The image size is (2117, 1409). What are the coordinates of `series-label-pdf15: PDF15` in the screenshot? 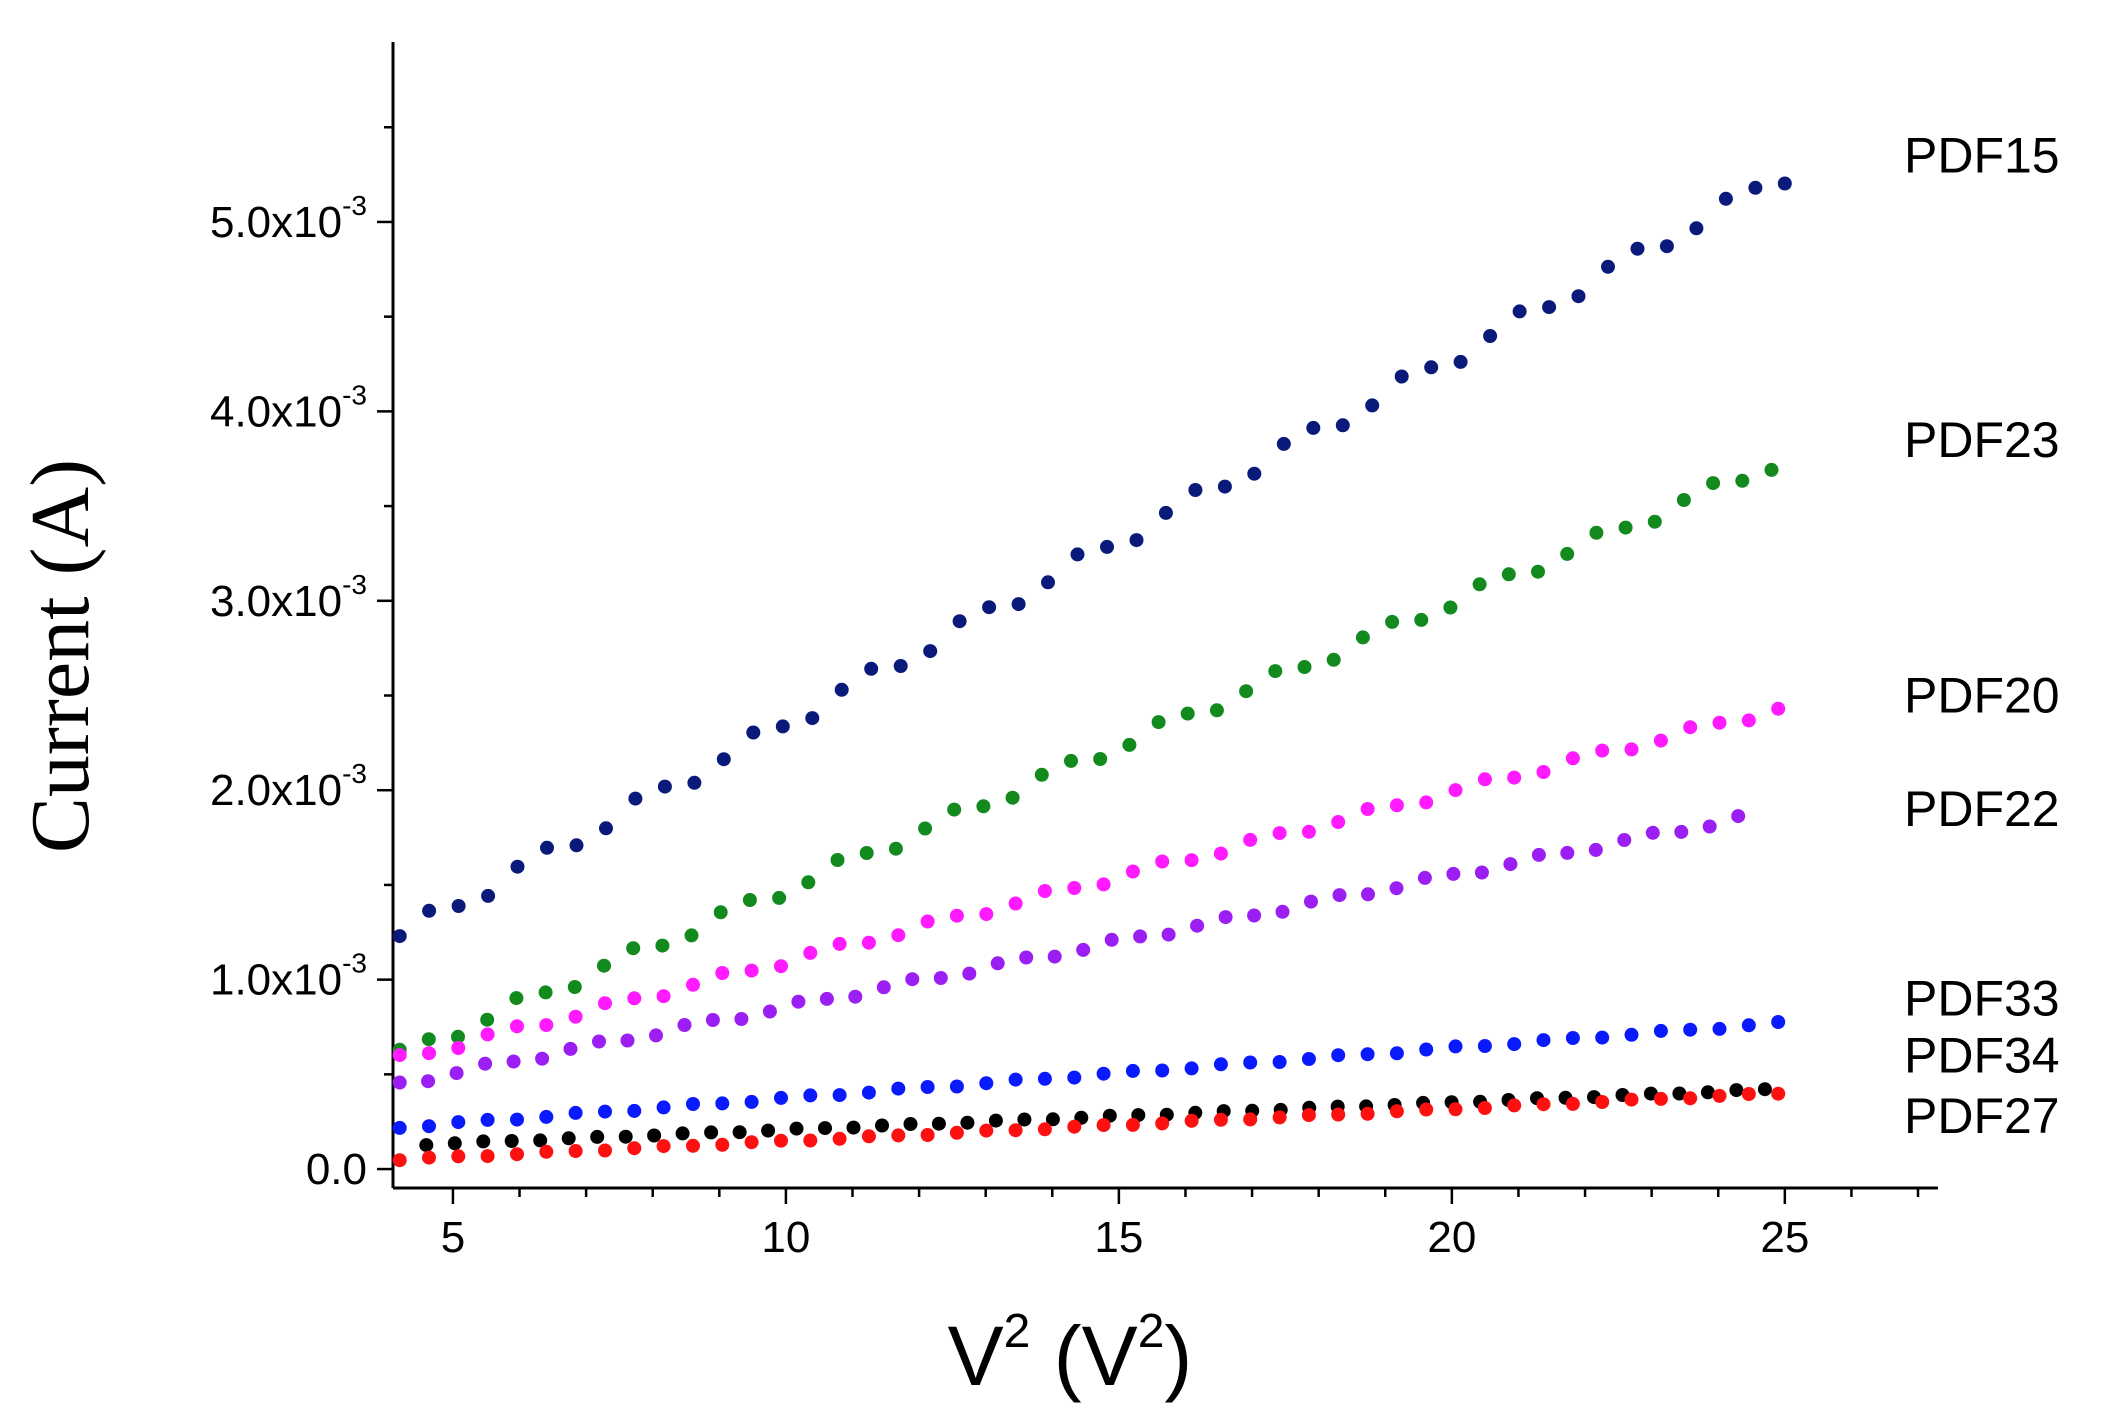 It's located at (1982, 156).